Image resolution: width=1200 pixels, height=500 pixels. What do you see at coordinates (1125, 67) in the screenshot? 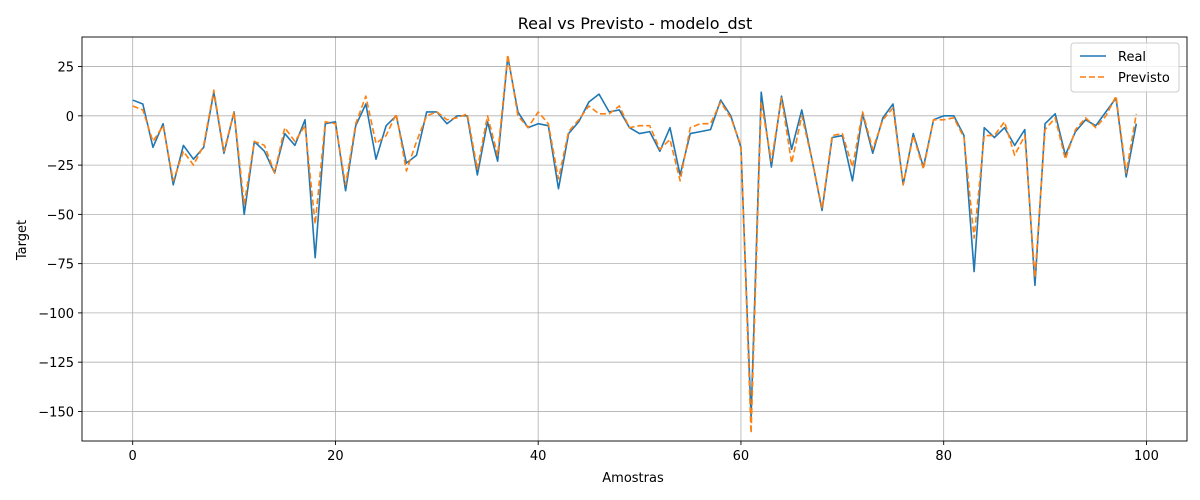
I see `legend: Real Previsto` at bounding box center [1125, 67].